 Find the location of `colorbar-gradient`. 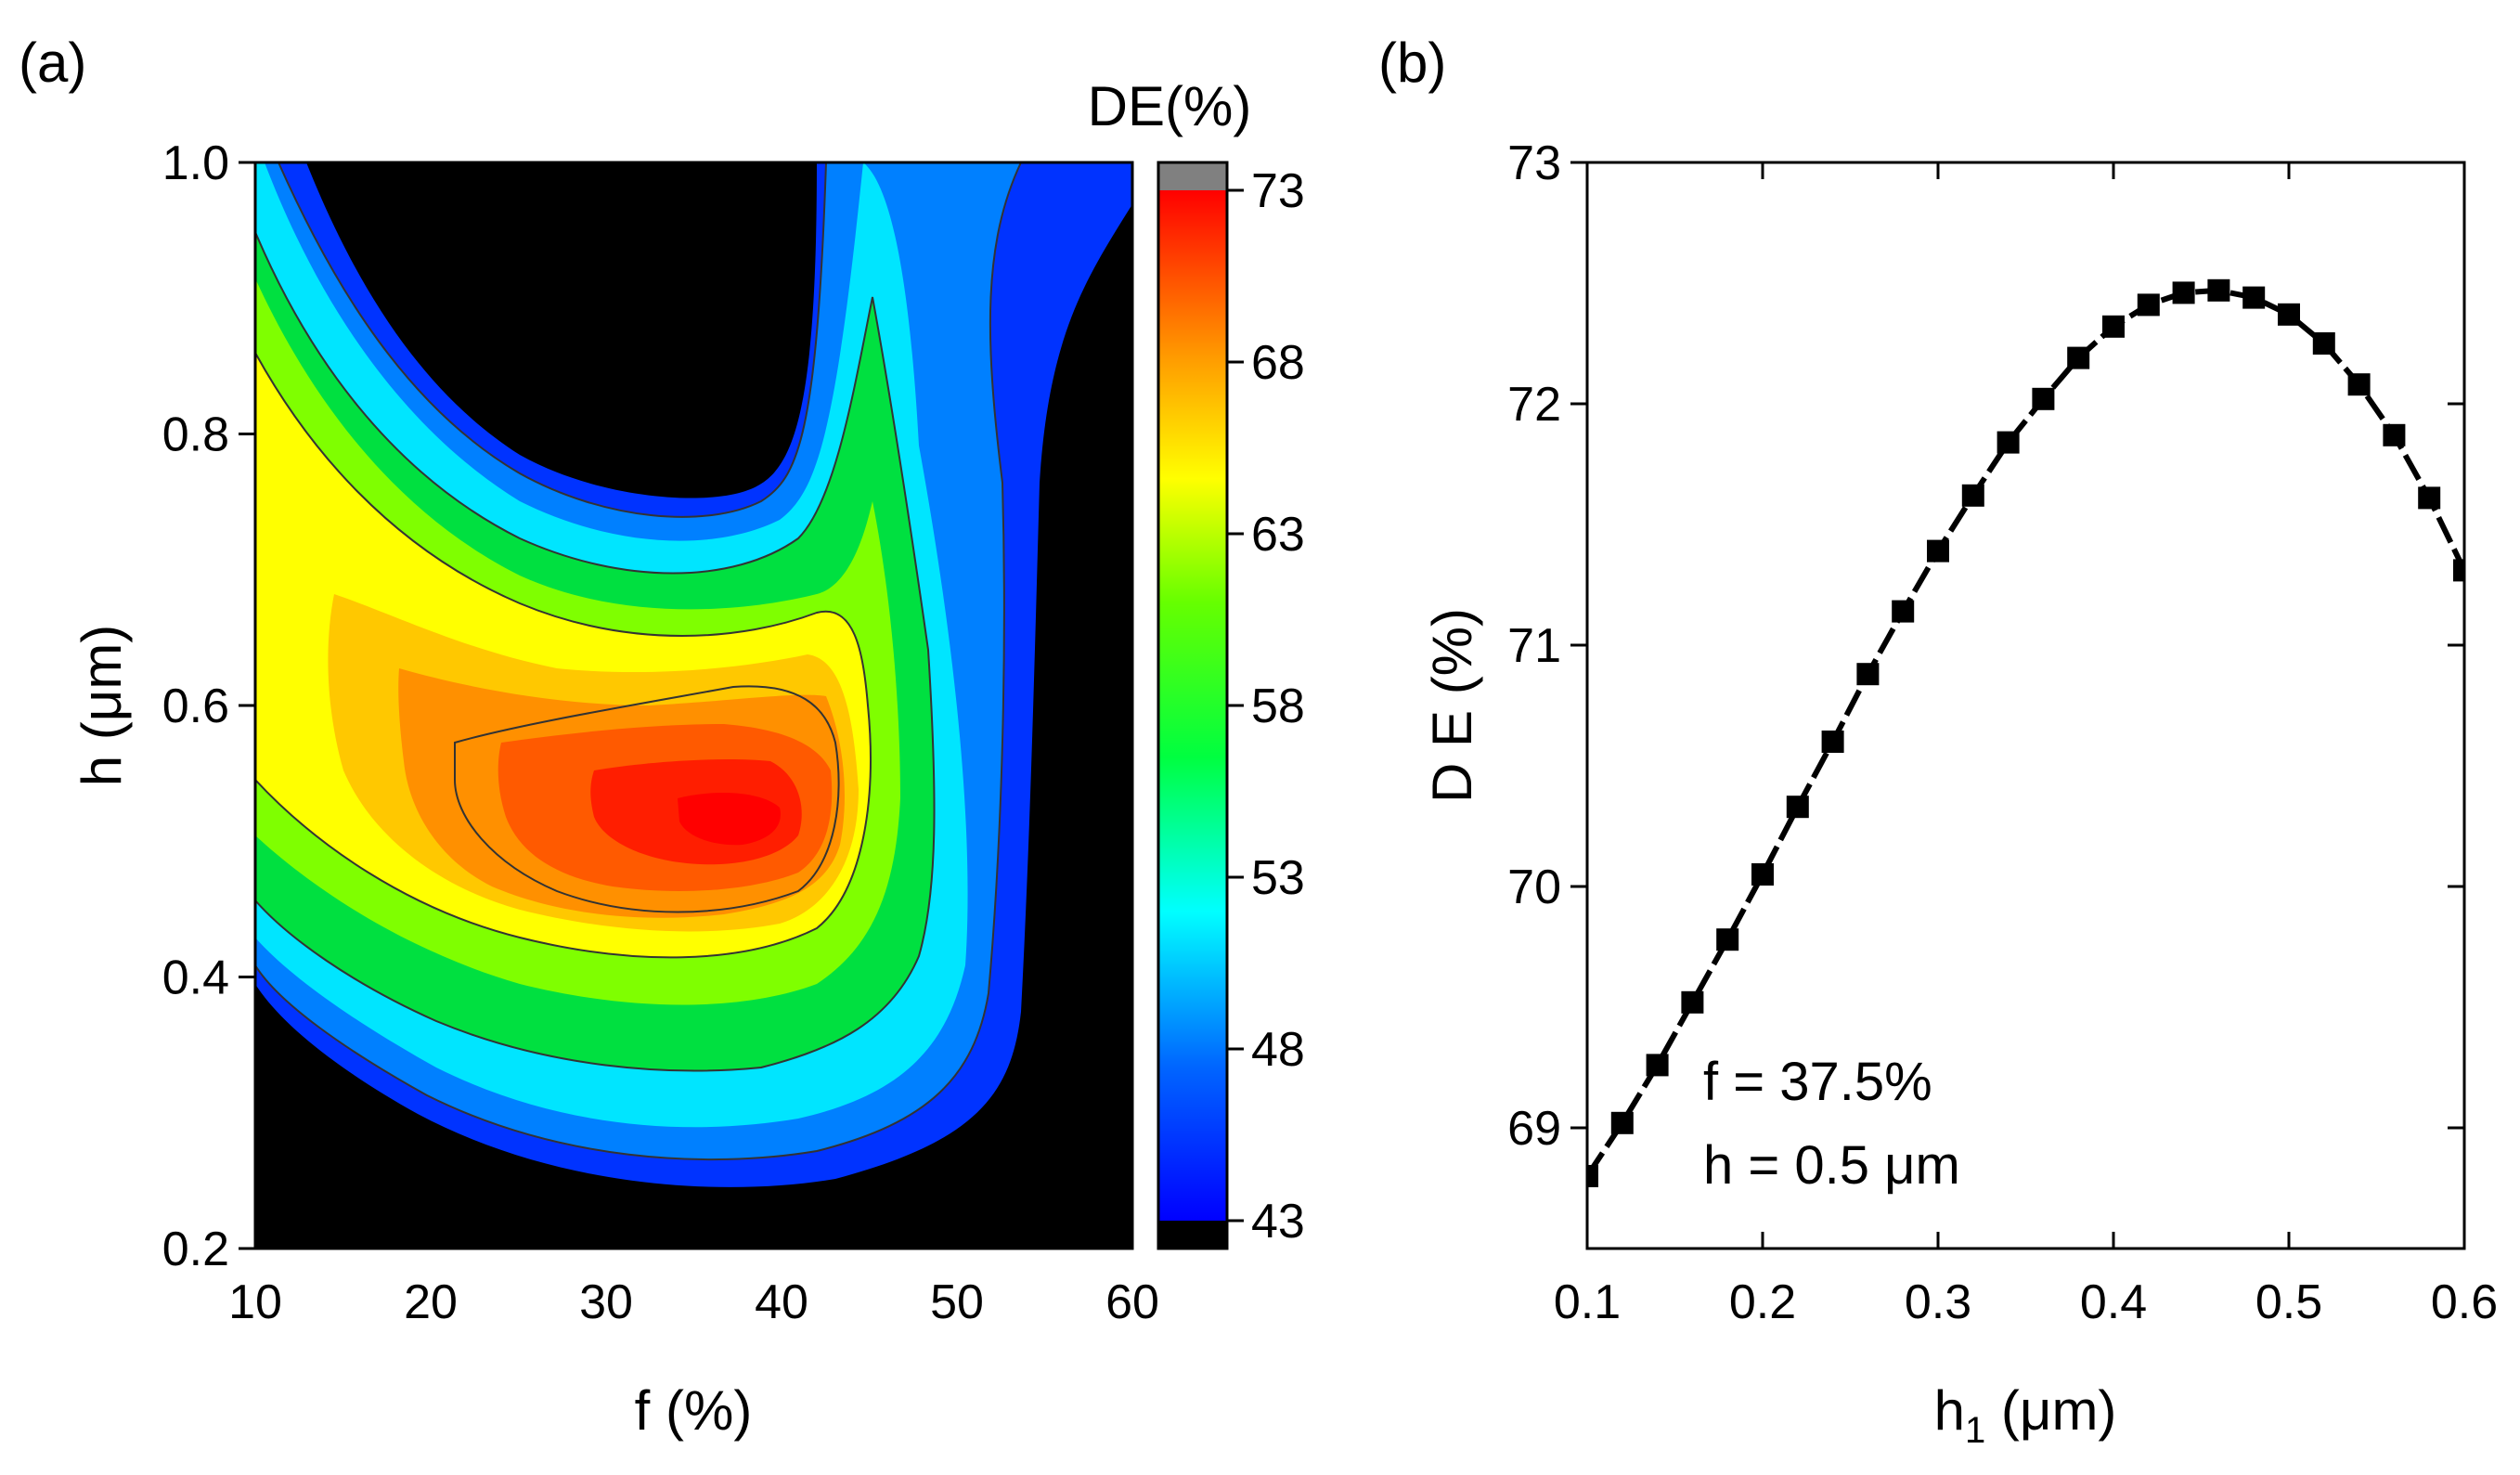

colorbar-gradient is located at coordinates (1192, 705).